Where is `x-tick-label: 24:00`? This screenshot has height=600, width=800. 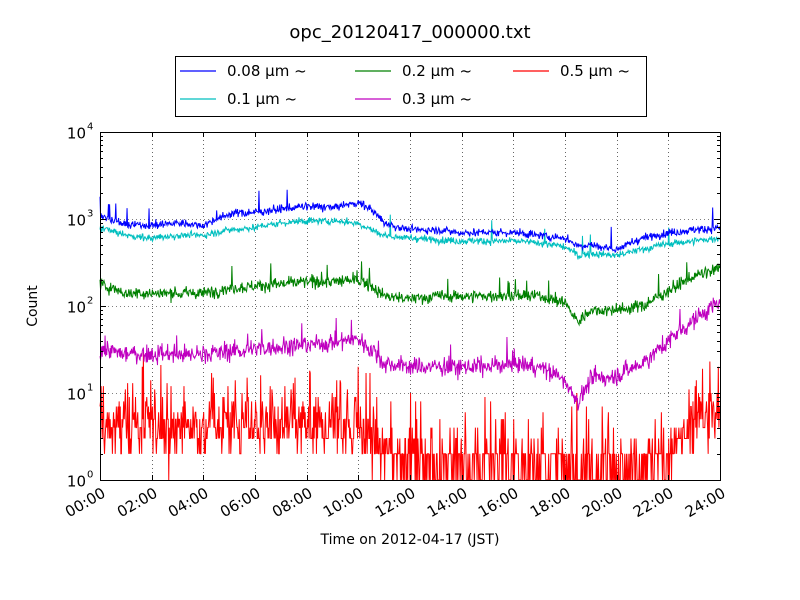
x-tick-label: 24:00 is located at coordinates (705, 502).